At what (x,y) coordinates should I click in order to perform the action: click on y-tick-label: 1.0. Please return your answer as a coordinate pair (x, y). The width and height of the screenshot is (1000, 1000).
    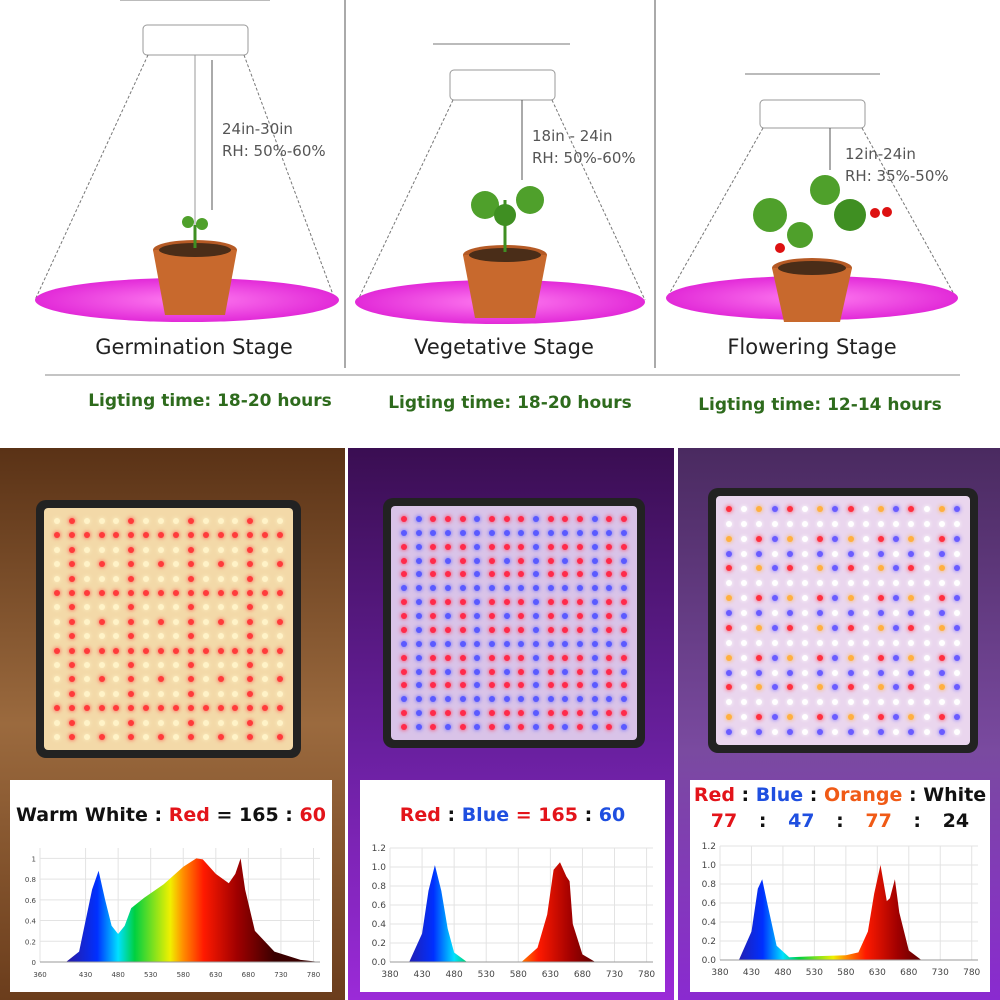
    Looking at the image, I should click on (379, 868).